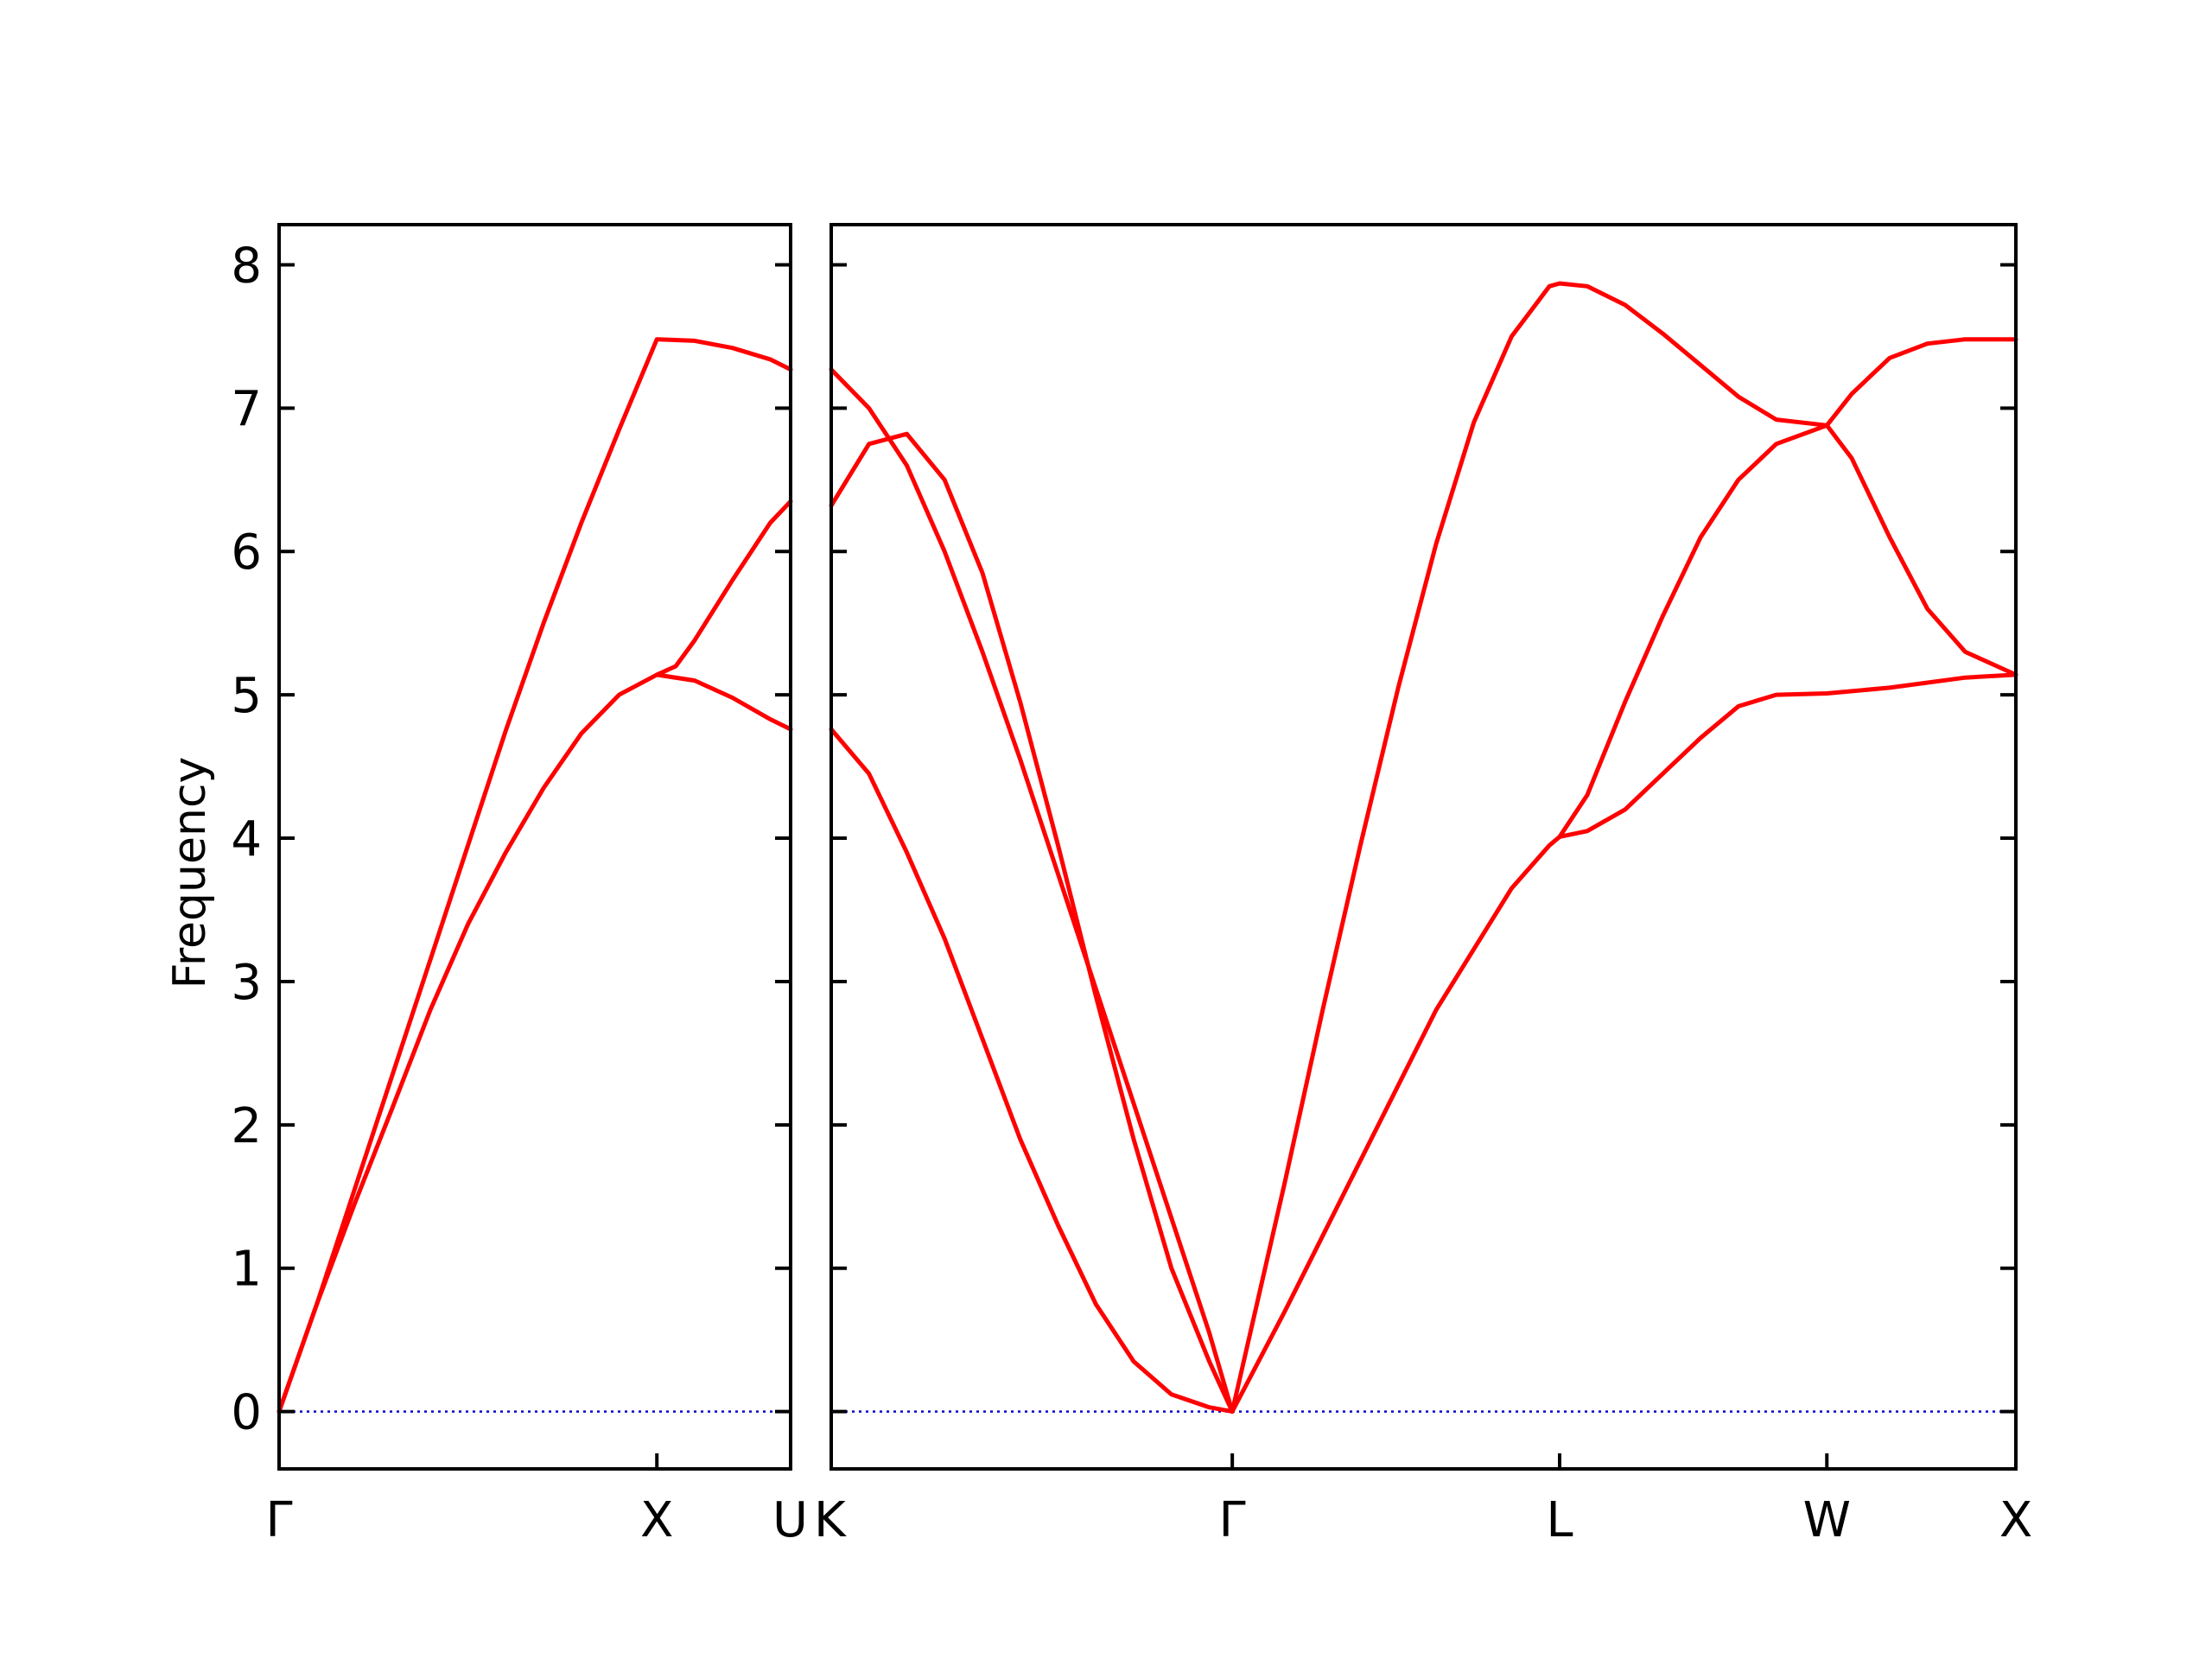  What do you see at coordinates (246, 839) in the screenshot?
I see `y-tick-label: 4` at bounding box center [246, 839].